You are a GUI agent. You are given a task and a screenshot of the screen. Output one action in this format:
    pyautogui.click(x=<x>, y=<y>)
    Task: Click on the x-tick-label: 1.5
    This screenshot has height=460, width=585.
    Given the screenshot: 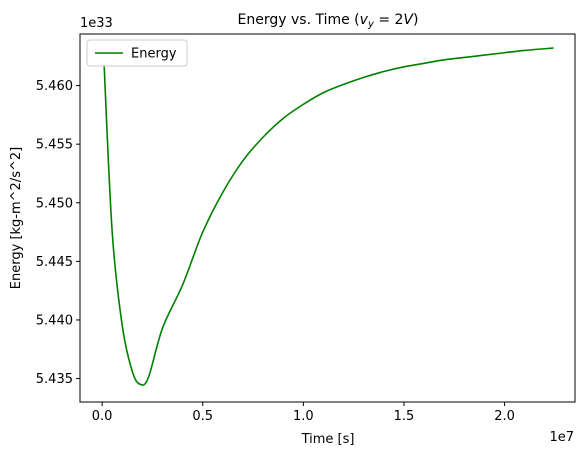 What is the action you would take?
    pyautogui.click(x=404, y=416)
    